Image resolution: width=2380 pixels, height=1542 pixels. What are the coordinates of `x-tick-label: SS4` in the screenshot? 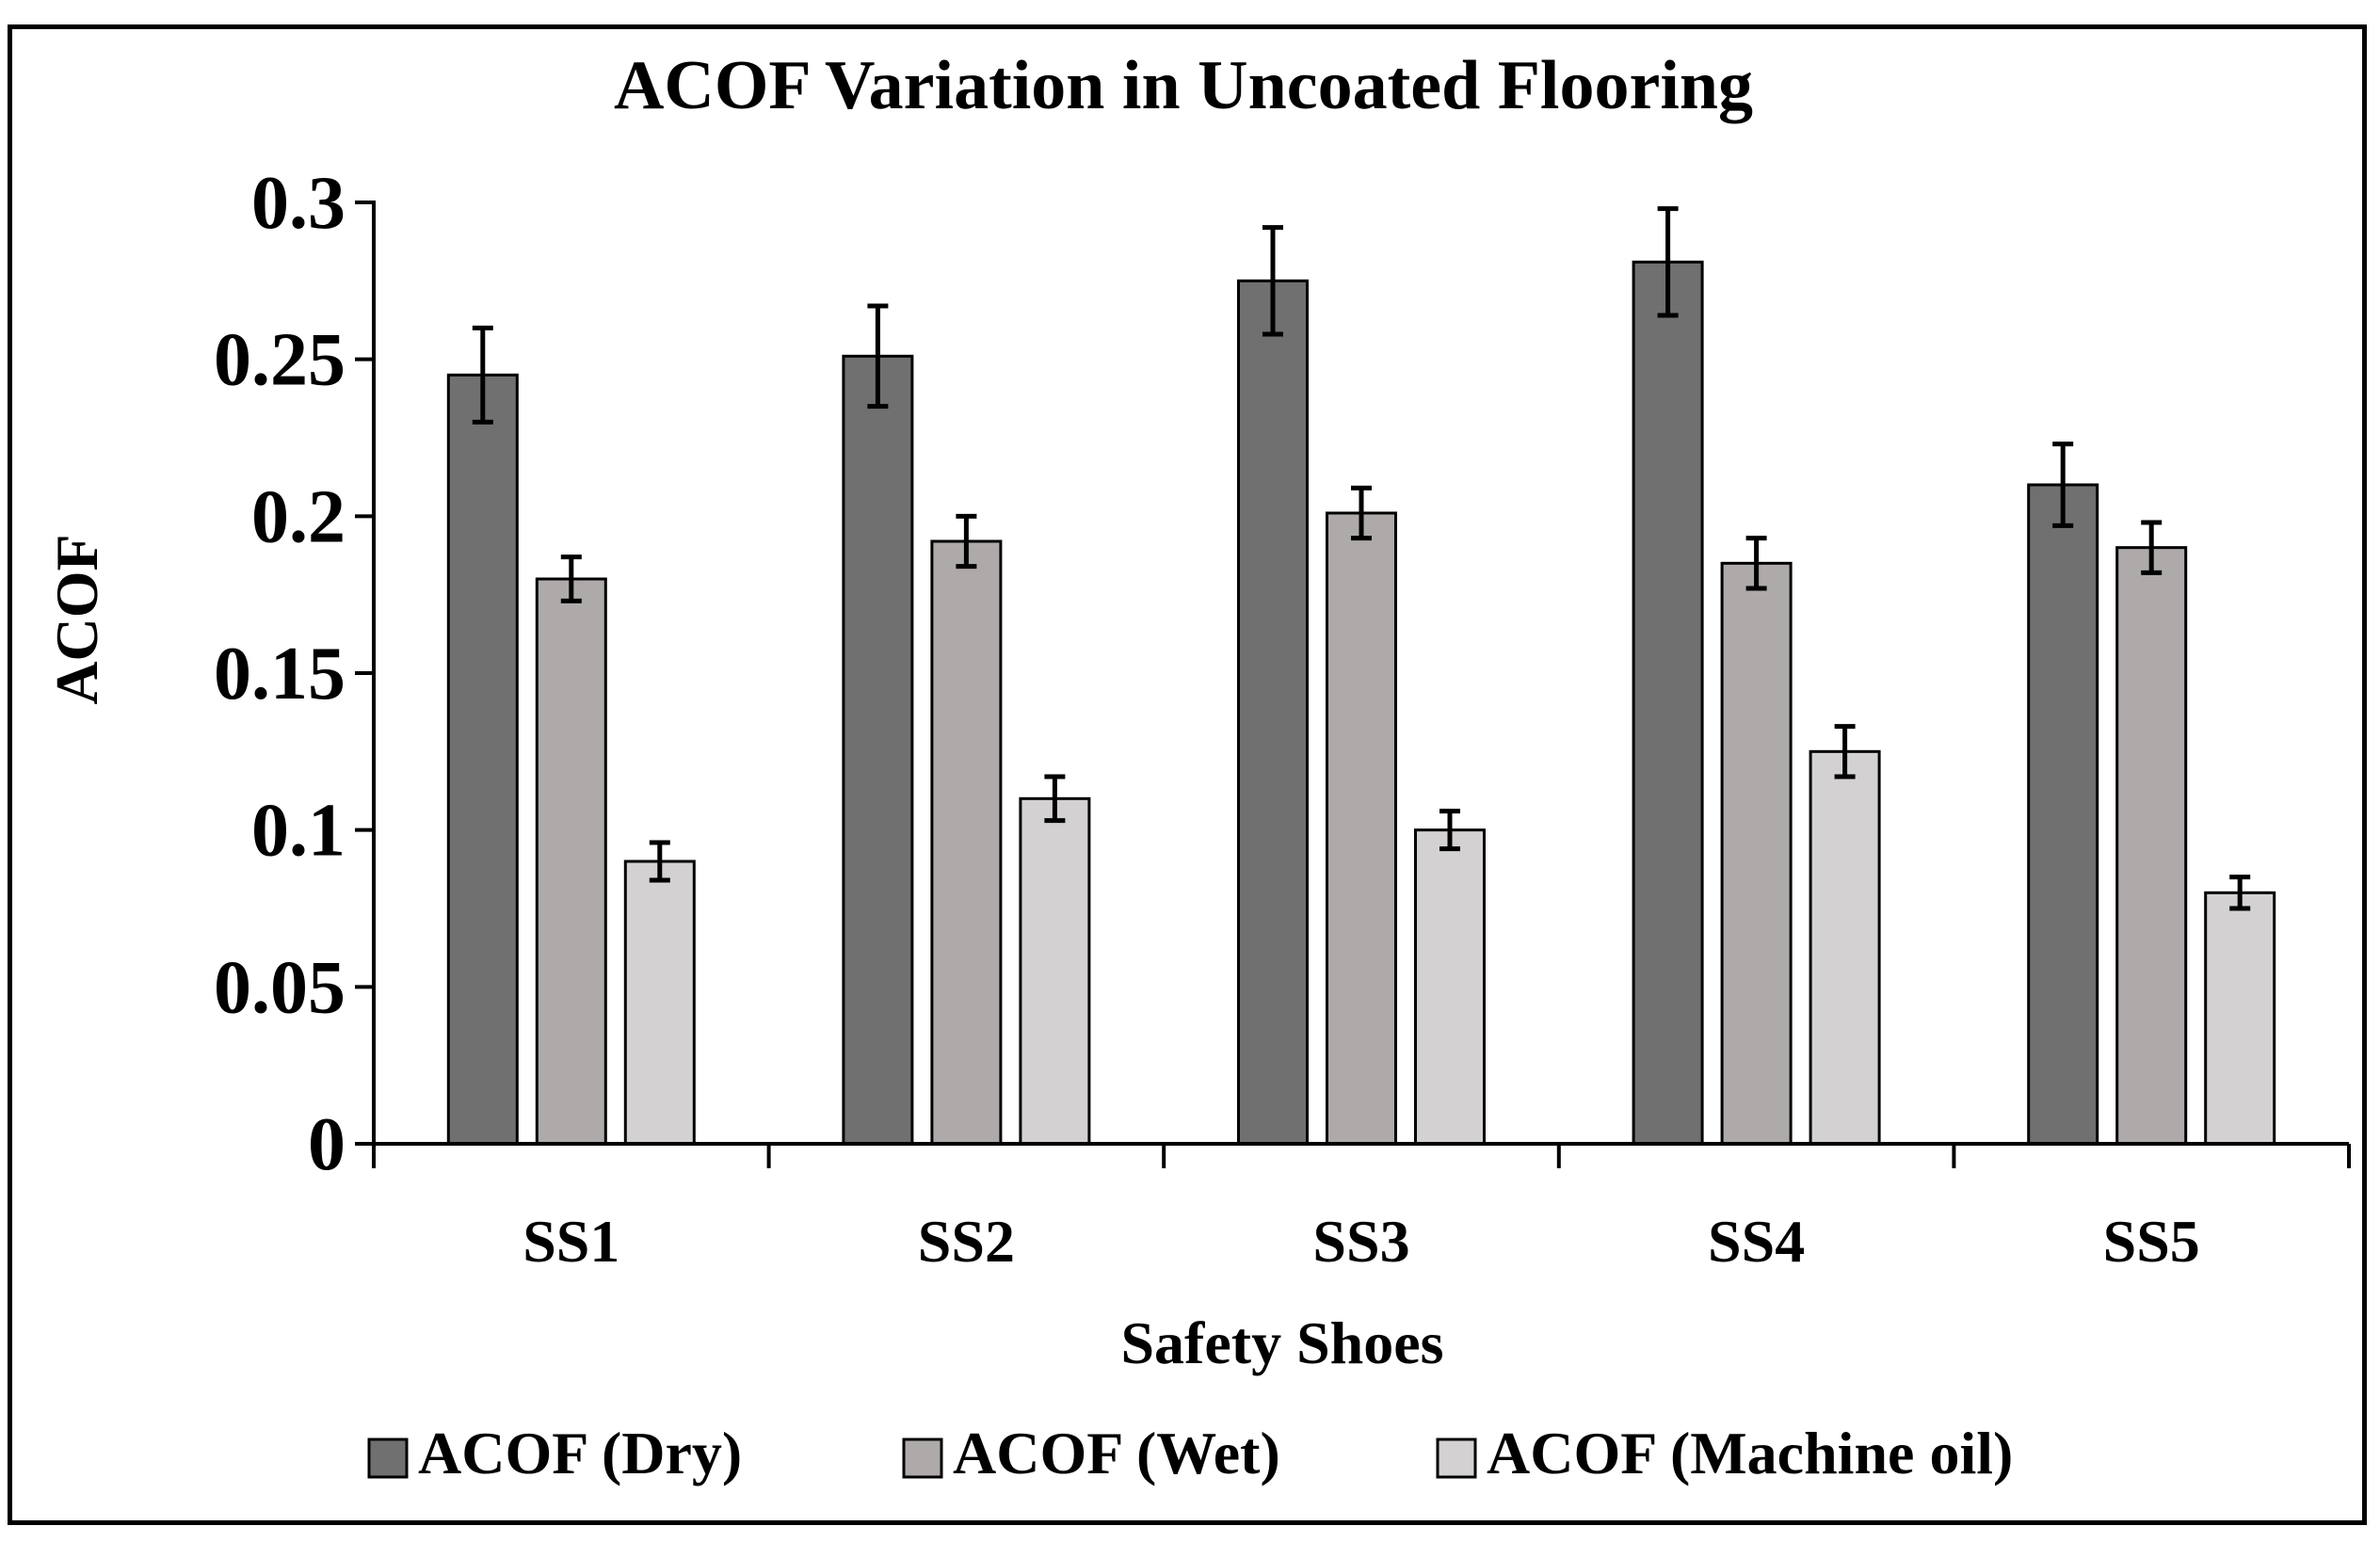 It's located at (1756, 1241).